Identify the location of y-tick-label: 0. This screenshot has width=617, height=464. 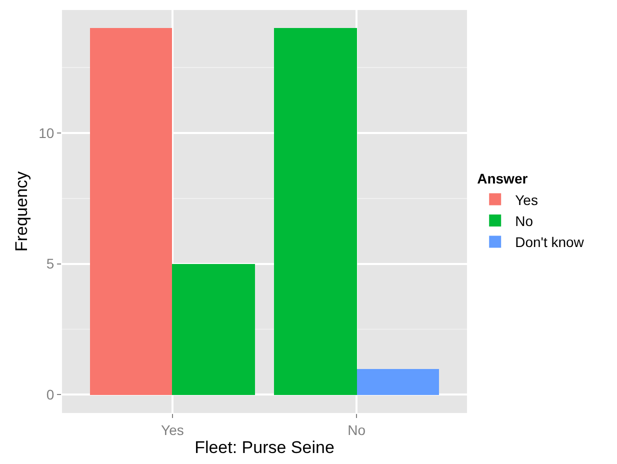
(50, 394).